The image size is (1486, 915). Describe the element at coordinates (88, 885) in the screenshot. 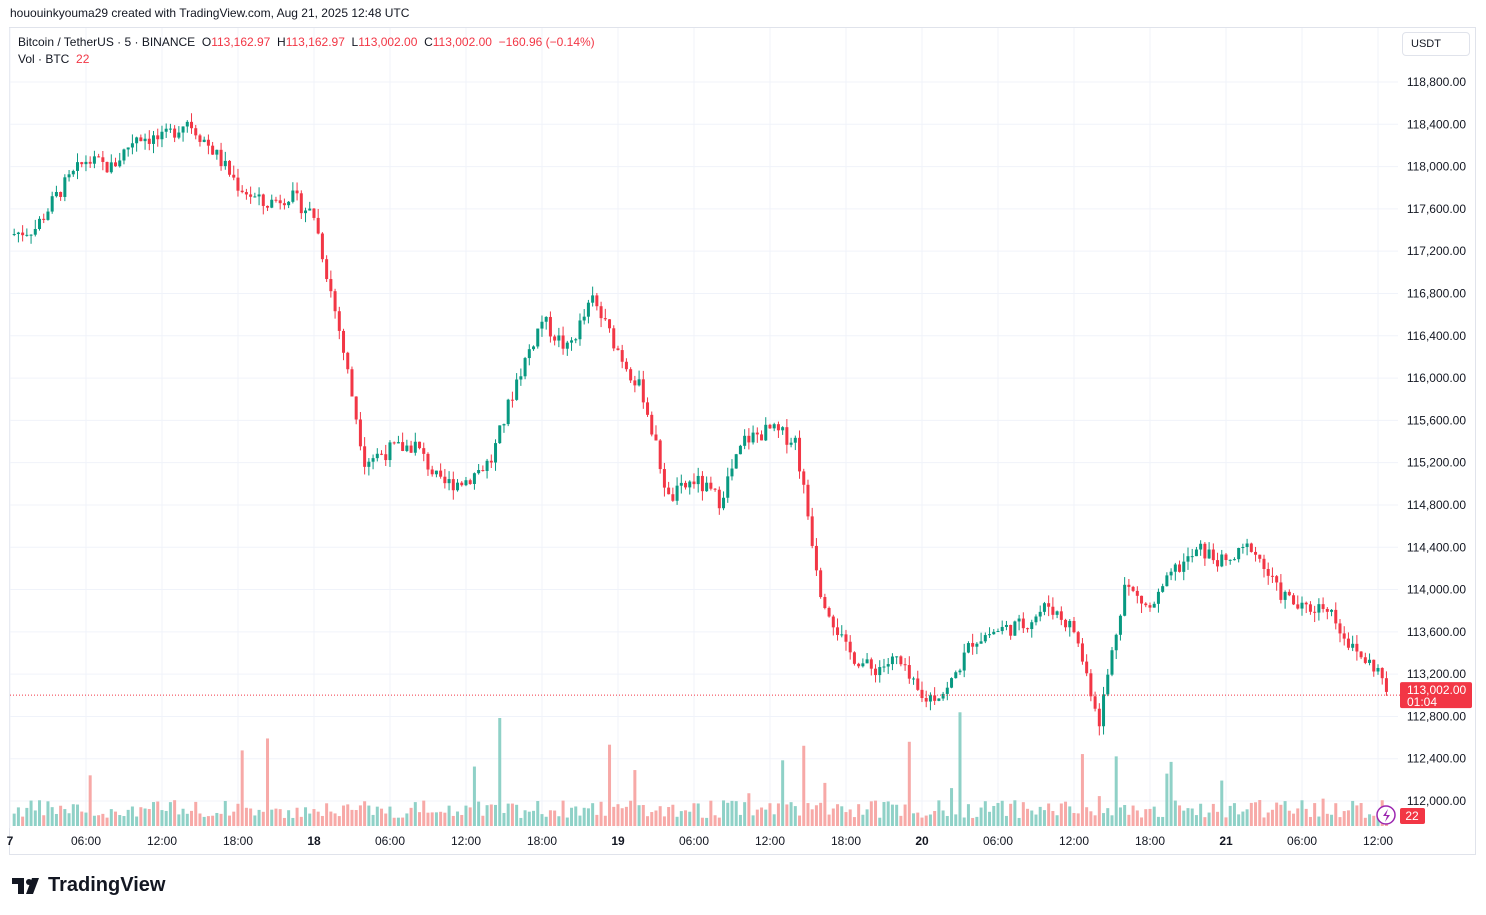

I see `tradingview-logo: TradingView` at that location.